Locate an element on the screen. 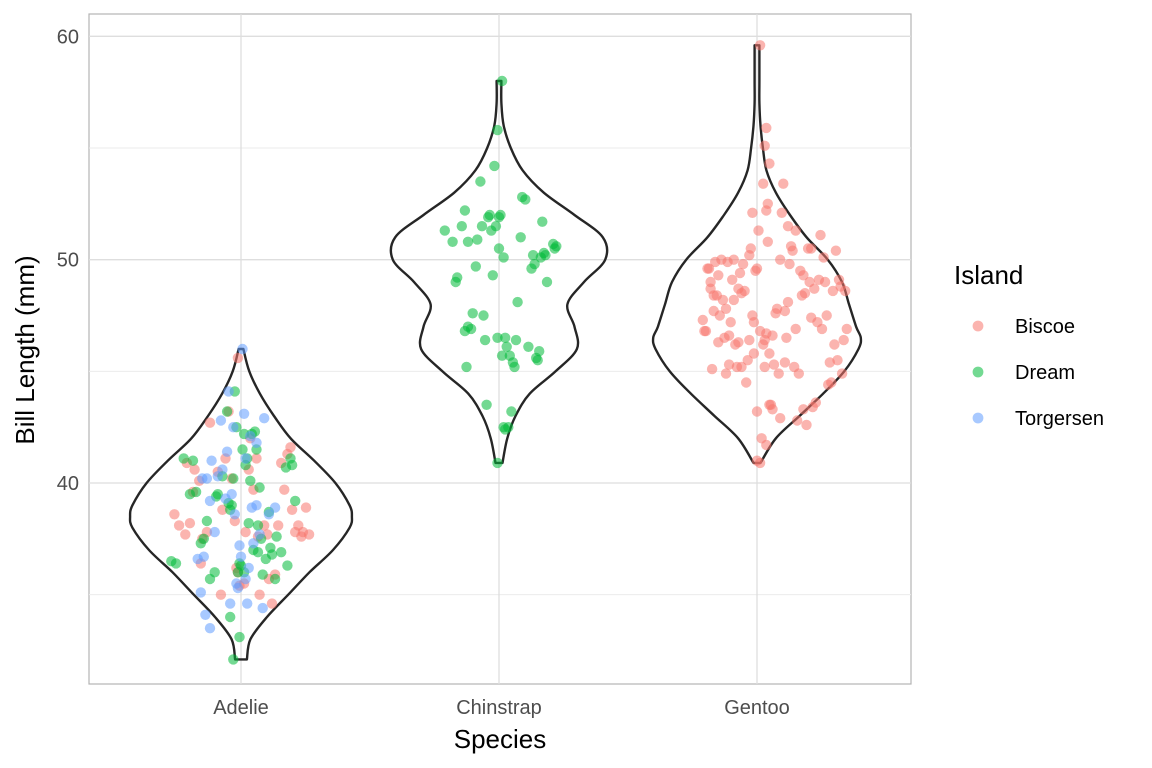 The image size is (1152, 768). violin-gentoo is located at coordinates (757, 254).